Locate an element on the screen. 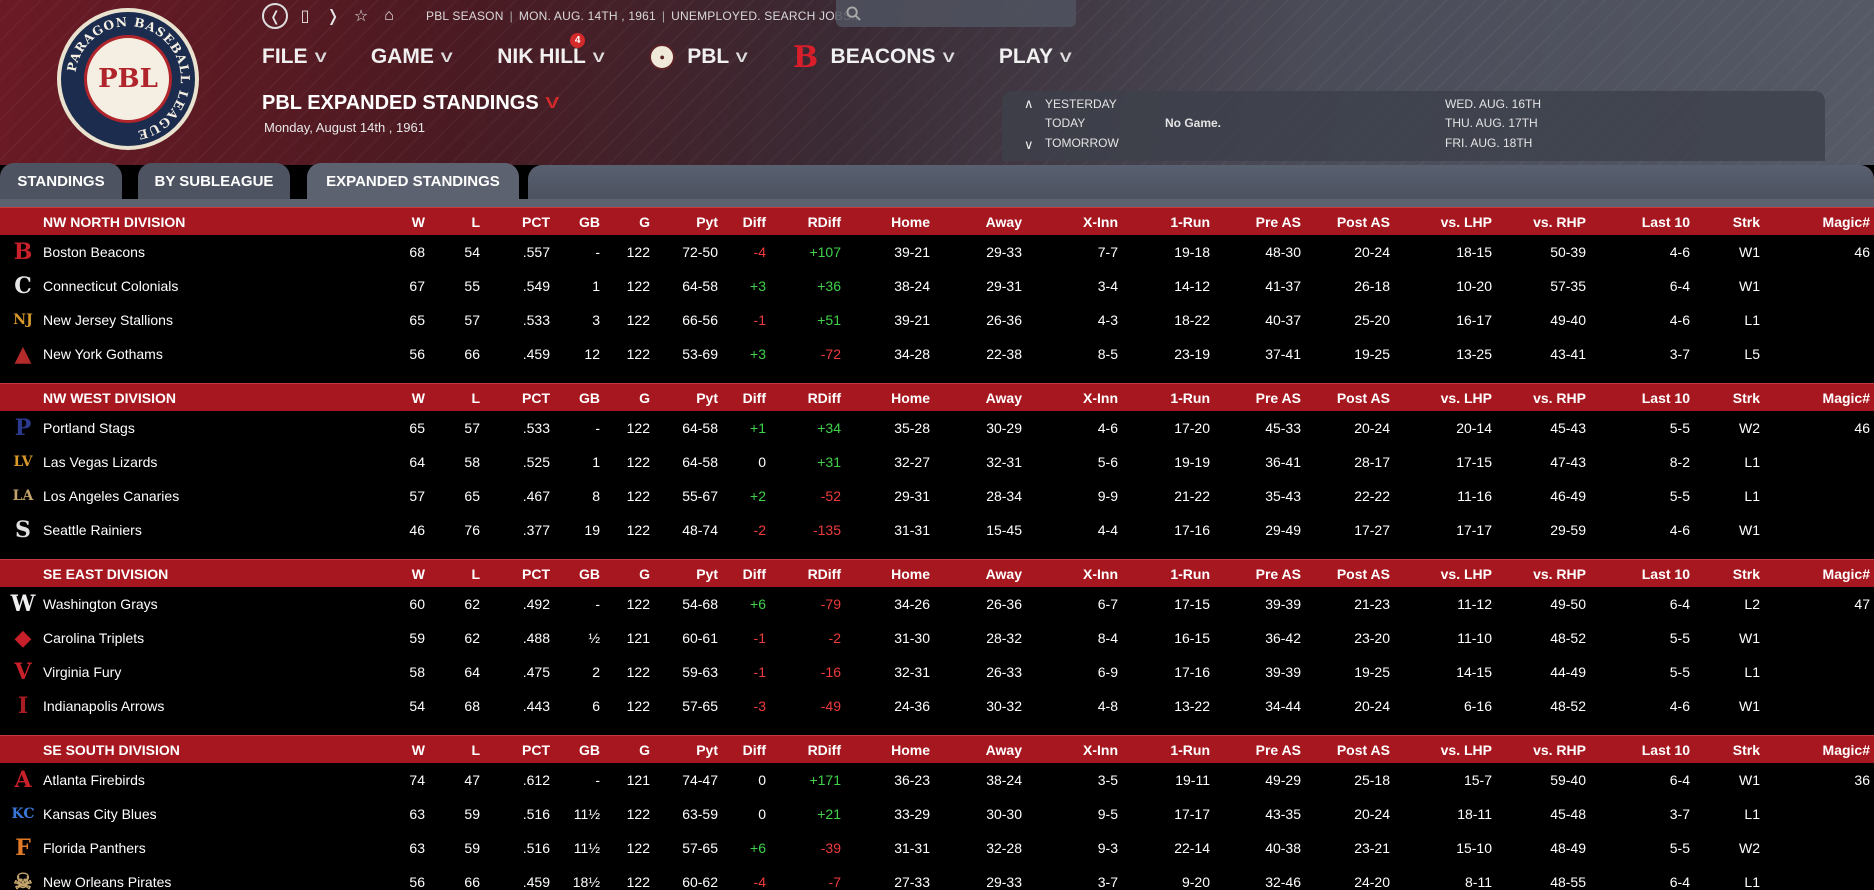 This screenshot has height=890, width=1874. team-name: Los Angeles Canaries is located at coordinates (111, 496).